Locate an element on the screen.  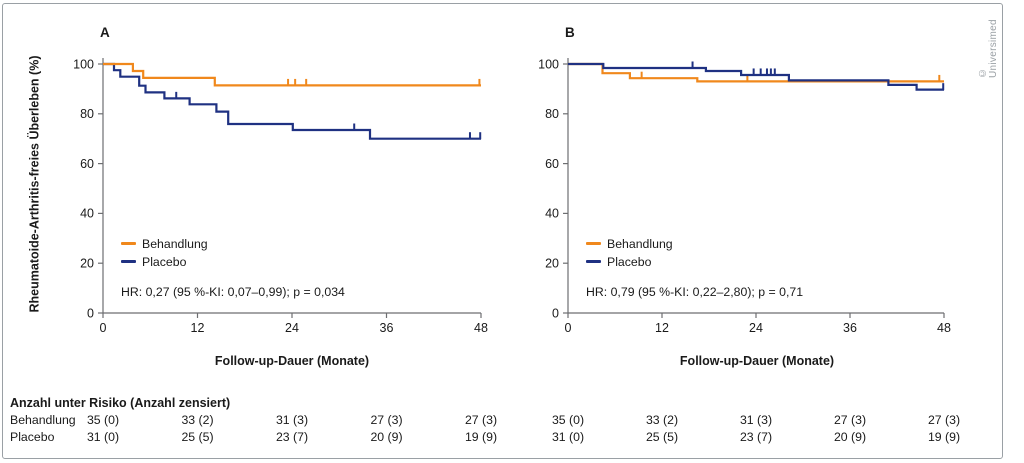
copyright-note: © Universimed is located at coordinates (988, 48).